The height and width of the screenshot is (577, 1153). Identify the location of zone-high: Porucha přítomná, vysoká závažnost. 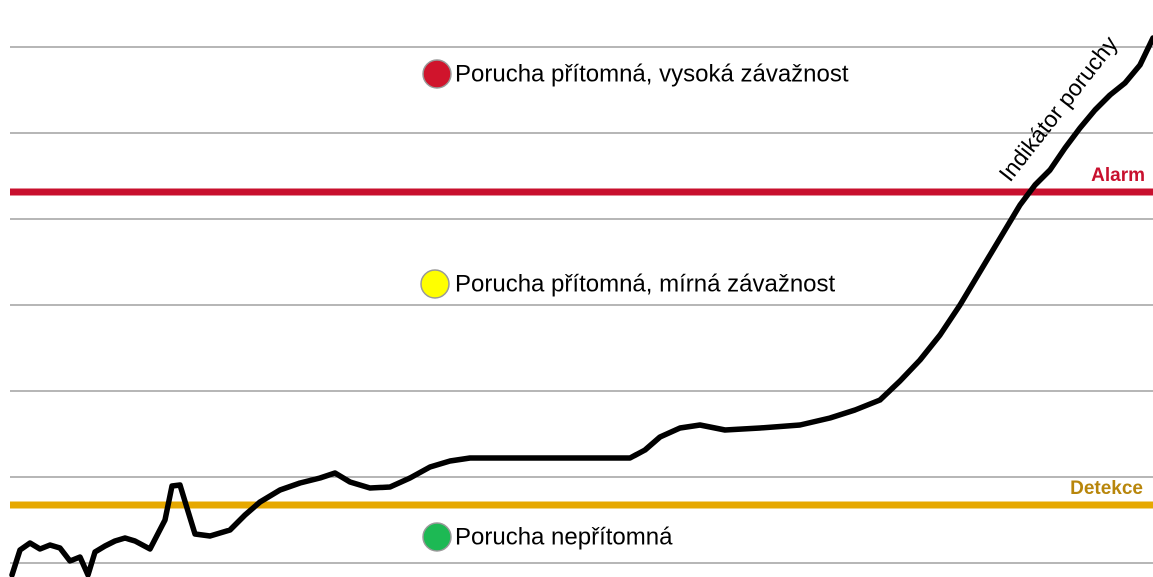
(652, 73).